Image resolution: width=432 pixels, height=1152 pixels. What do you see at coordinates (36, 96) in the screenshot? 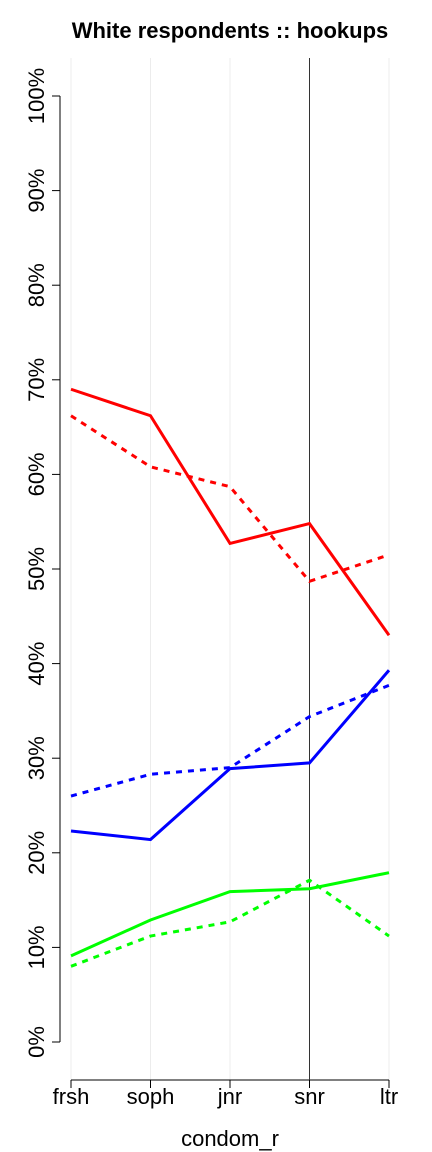
I see `y-tick-label: 100%` at bounding box center [36, 96].